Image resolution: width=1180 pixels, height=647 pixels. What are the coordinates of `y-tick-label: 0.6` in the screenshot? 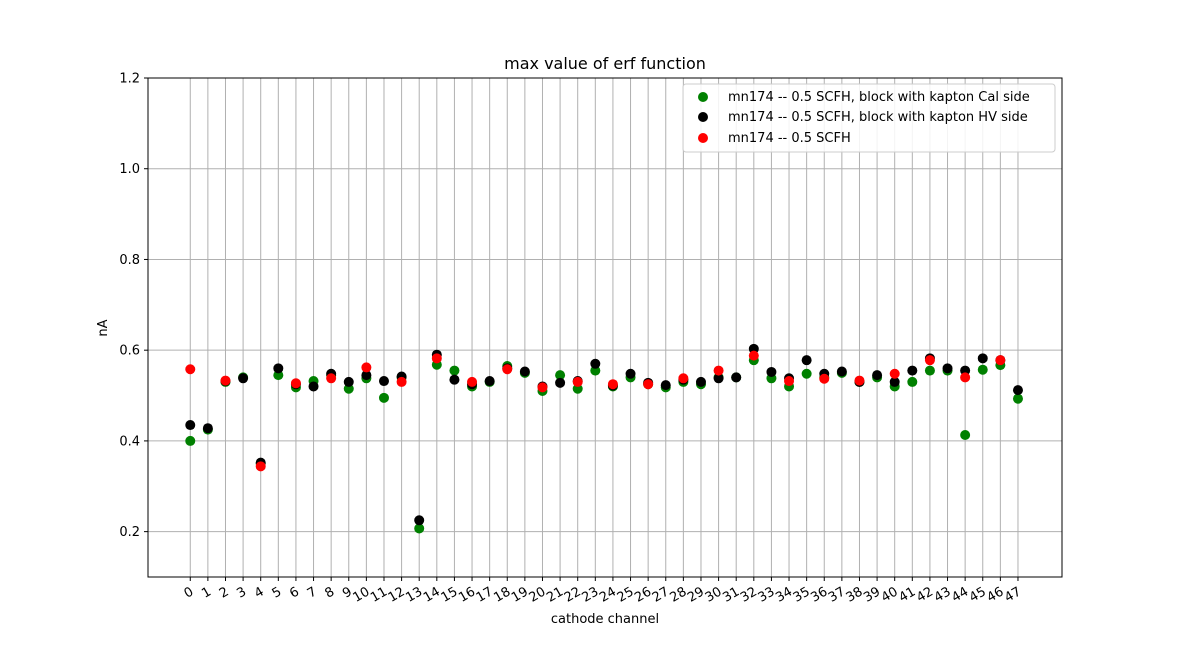 It's located at (129, 351).